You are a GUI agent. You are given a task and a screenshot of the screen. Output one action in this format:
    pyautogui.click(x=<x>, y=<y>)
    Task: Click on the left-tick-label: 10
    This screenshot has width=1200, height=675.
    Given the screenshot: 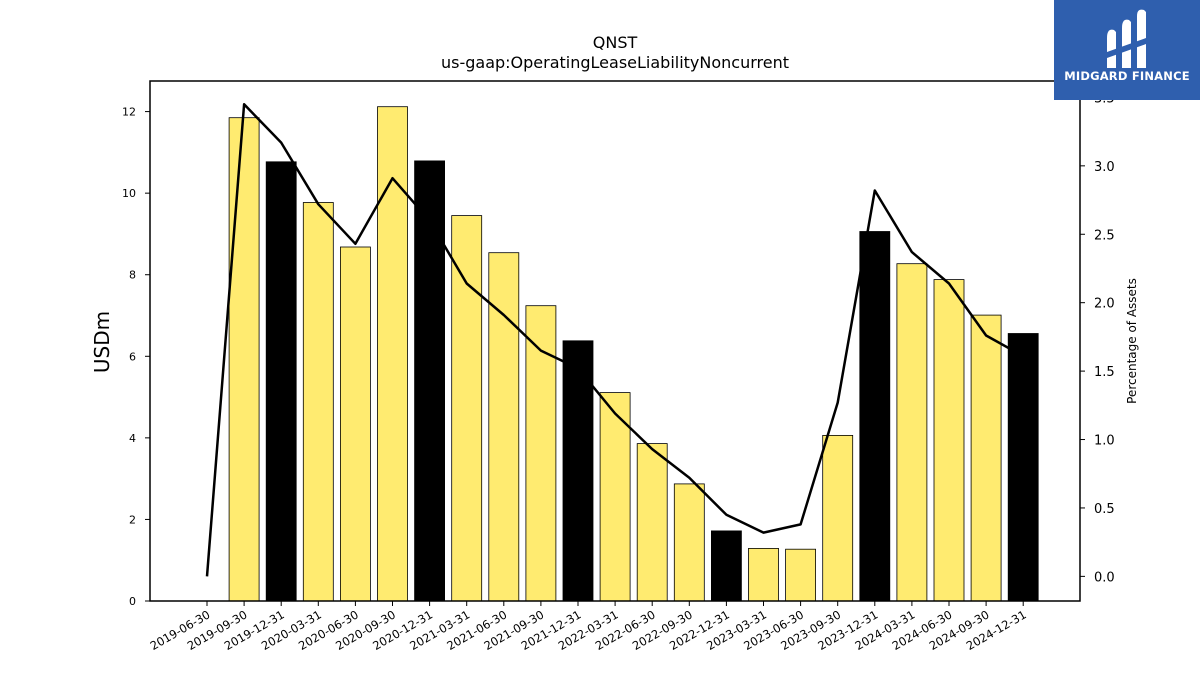 What is the action you would take?
    pyautogui.click(x=129, y=193)
    